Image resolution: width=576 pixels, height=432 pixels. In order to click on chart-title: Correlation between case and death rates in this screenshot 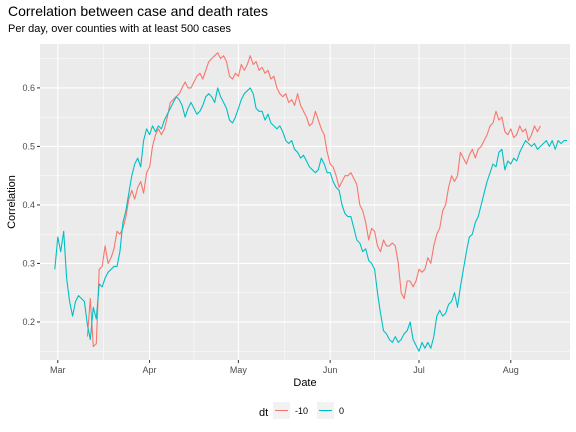, I will do `click(138, 11)`.